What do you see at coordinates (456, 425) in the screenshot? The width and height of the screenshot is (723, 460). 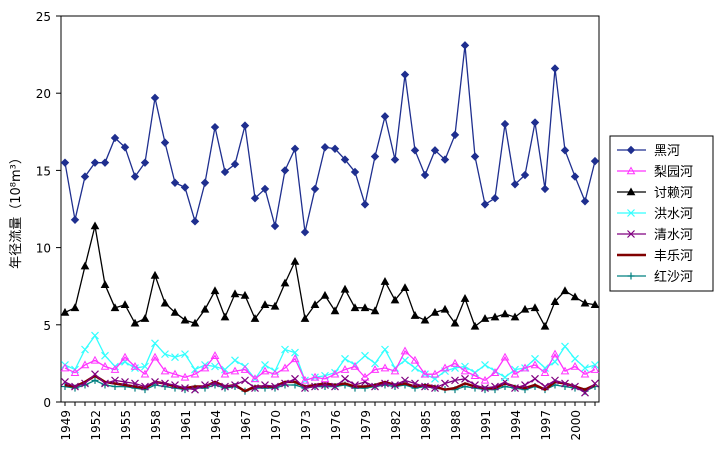 I see `x-tick-label: 1988` at bounding box center [456, 425].